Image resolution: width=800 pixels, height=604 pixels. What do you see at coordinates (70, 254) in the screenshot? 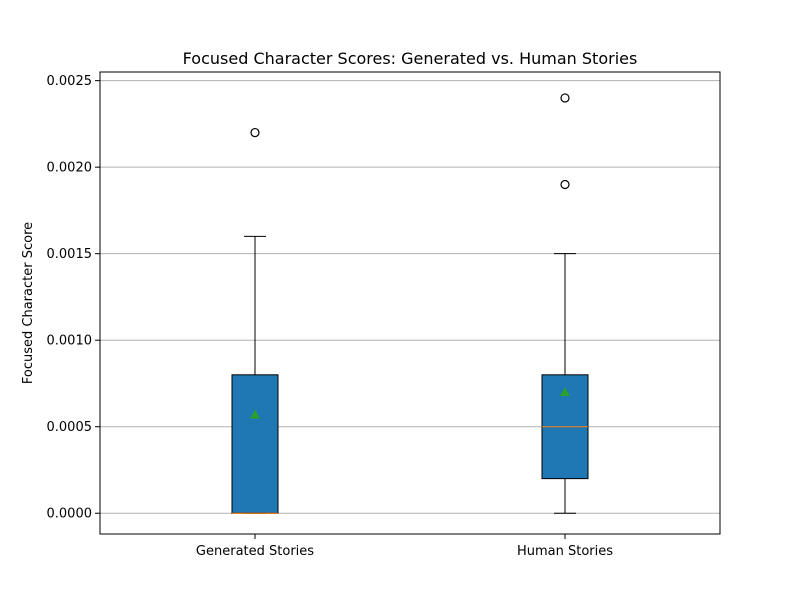
I see `y-tick-label: 0.0015` at bounding box center [70, 254].